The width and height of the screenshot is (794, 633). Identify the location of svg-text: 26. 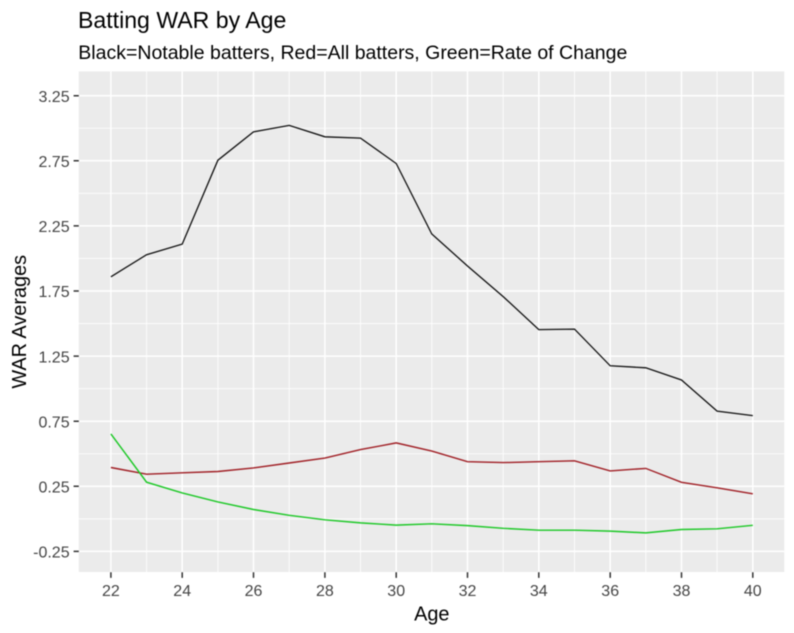
(254, 591).